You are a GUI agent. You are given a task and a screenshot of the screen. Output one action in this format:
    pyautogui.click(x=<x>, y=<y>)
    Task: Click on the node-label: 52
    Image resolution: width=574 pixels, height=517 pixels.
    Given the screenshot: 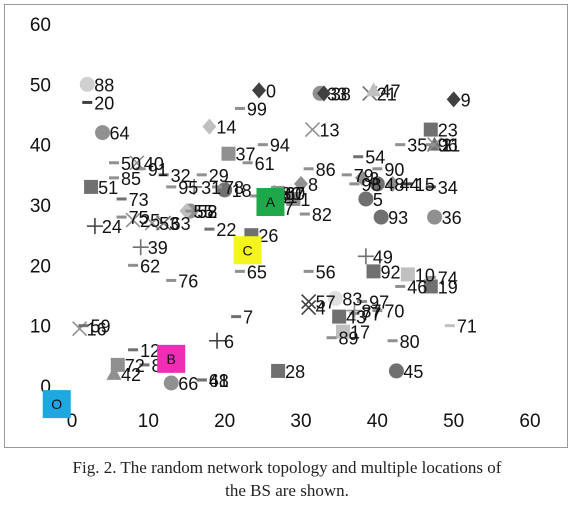 What is the action you would take?
    pyautogui.click(x=207, y=212)
    